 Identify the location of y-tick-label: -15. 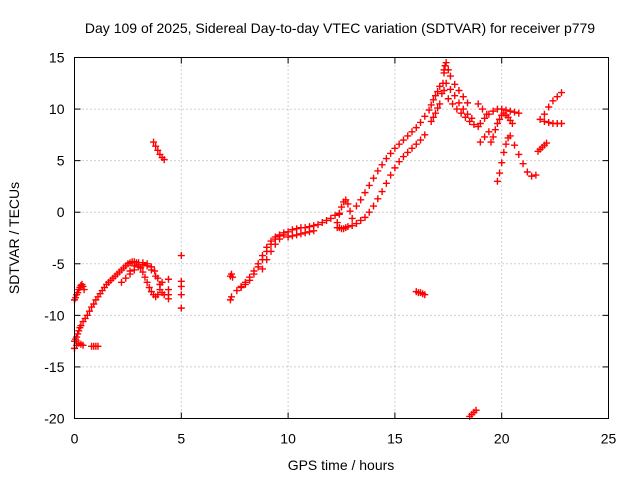
(54, 367).